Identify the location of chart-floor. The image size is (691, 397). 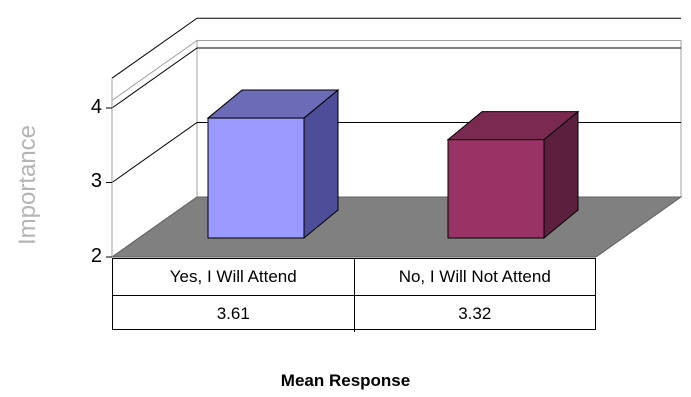
(396, 227).